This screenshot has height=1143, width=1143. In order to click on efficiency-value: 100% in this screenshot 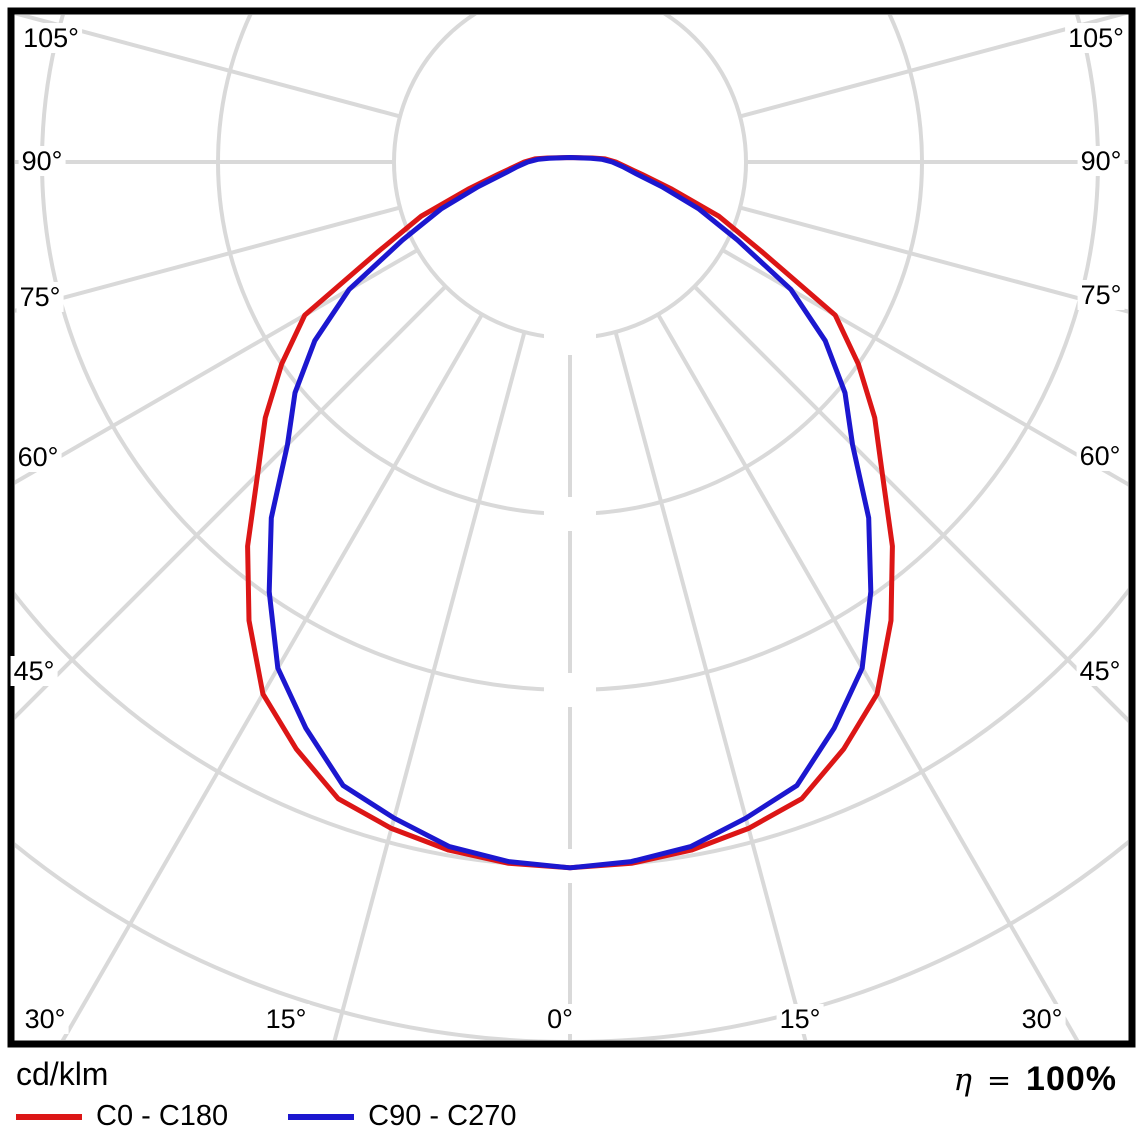, I will do `click(1071, 1079)`.